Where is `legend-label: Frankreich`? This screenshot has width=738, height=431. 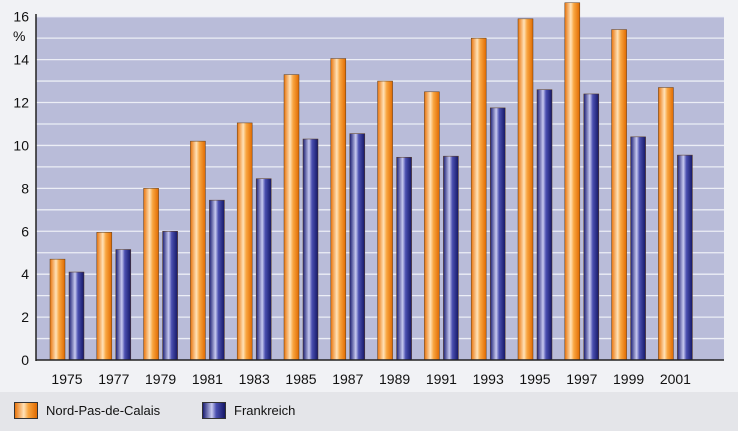 legend-label: Frankreich is located at coordinates (265, 410).